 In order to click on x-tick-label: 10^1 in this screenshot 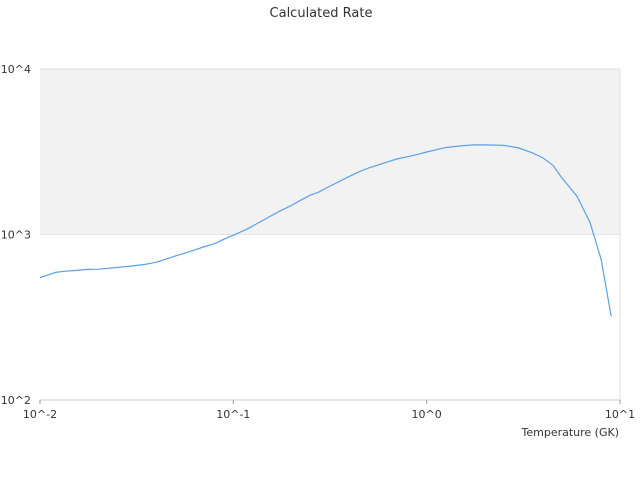, I will do `click(620, 414)`.